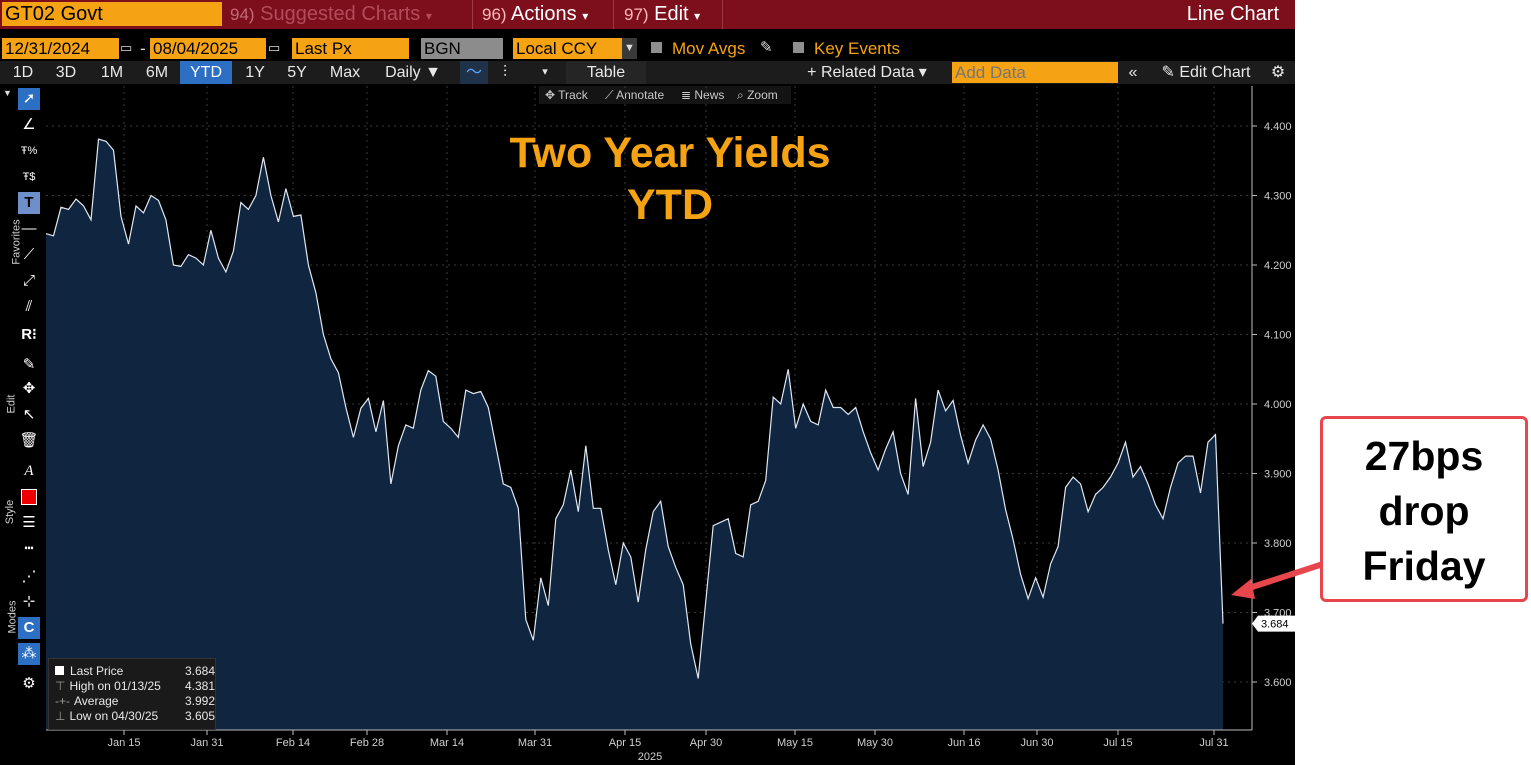 The height and width of the screenshot is (765, 1531). What do you see at coordinates (606, 72) in the screenshot?
I see `table-button: Table` at bounding box center [606, 72].